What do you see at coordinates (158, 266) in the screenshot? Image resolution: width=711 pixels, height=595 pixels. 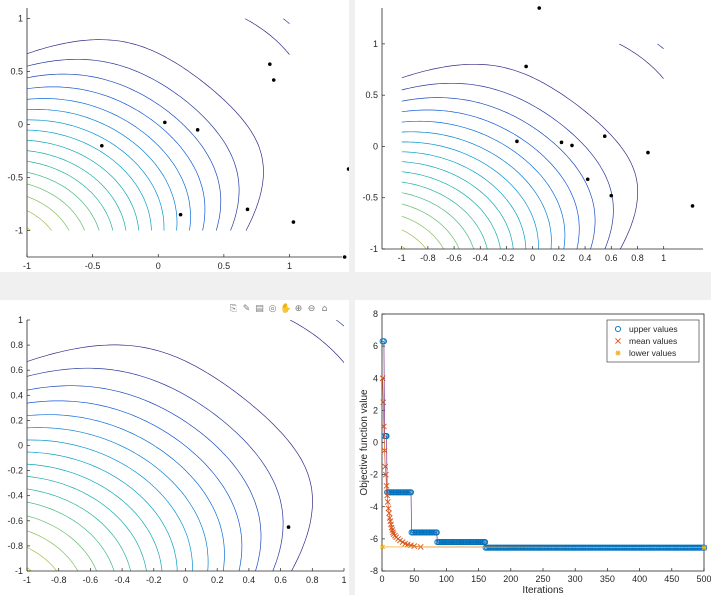 I see `plot1-x-tick-label: 0` at bounding box center [158, 266].